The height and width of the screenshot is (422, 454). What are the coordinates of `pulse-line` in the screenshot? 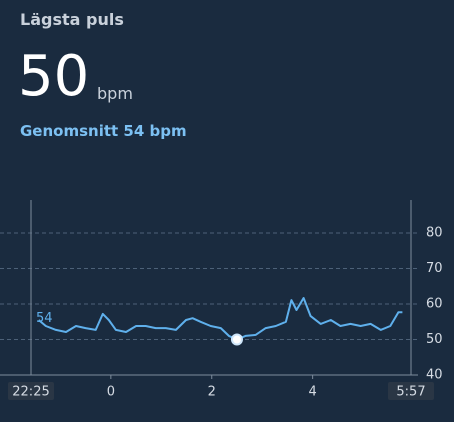 It's located at (220, 319).